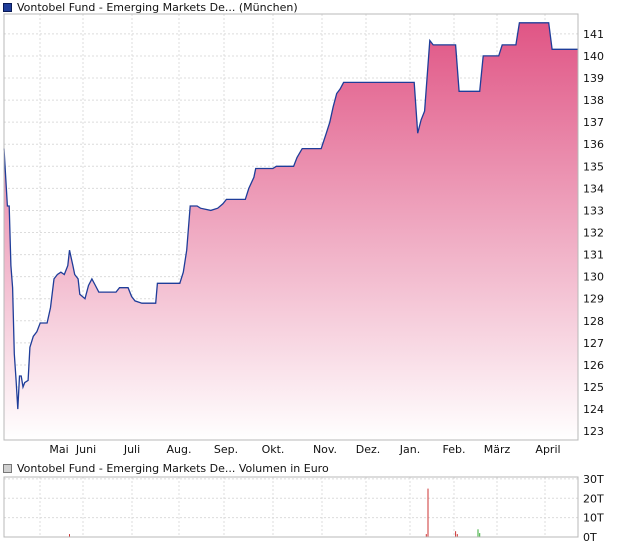  Describe the element at coordinates (131, 449) in the screenshot. I see `x-tick-label: Juli` at that location.